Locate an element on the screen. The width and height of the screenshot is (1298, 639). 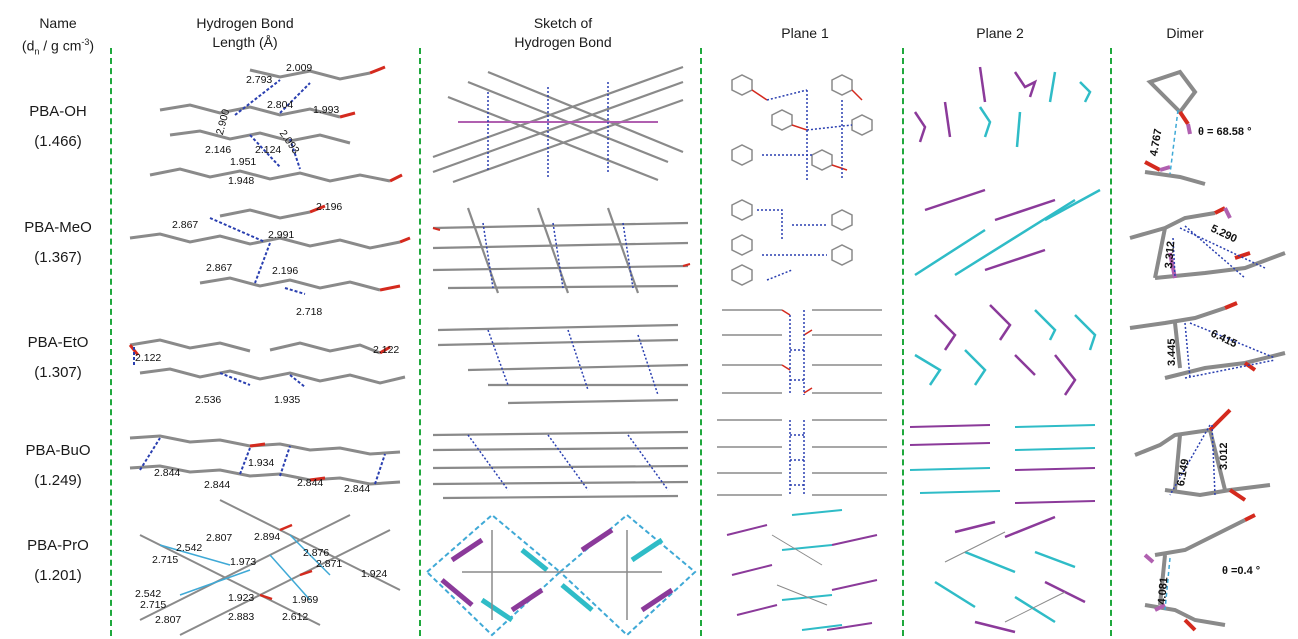
row-name-pba-buo: PBA-BuO (1.249) is located at coordinates (58, 466).